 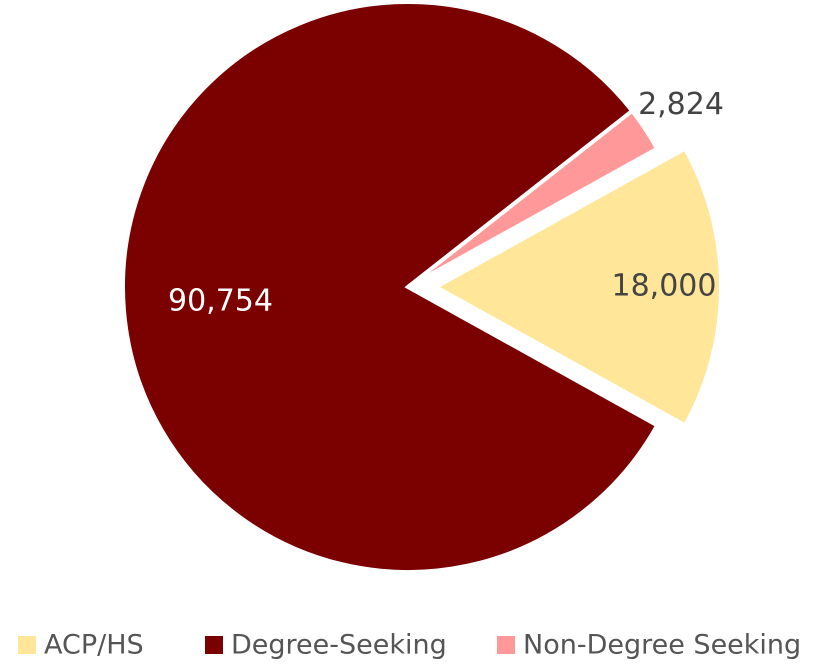 I want to click on legend-label: Degree-Seeking, so click(x=339, y=645).